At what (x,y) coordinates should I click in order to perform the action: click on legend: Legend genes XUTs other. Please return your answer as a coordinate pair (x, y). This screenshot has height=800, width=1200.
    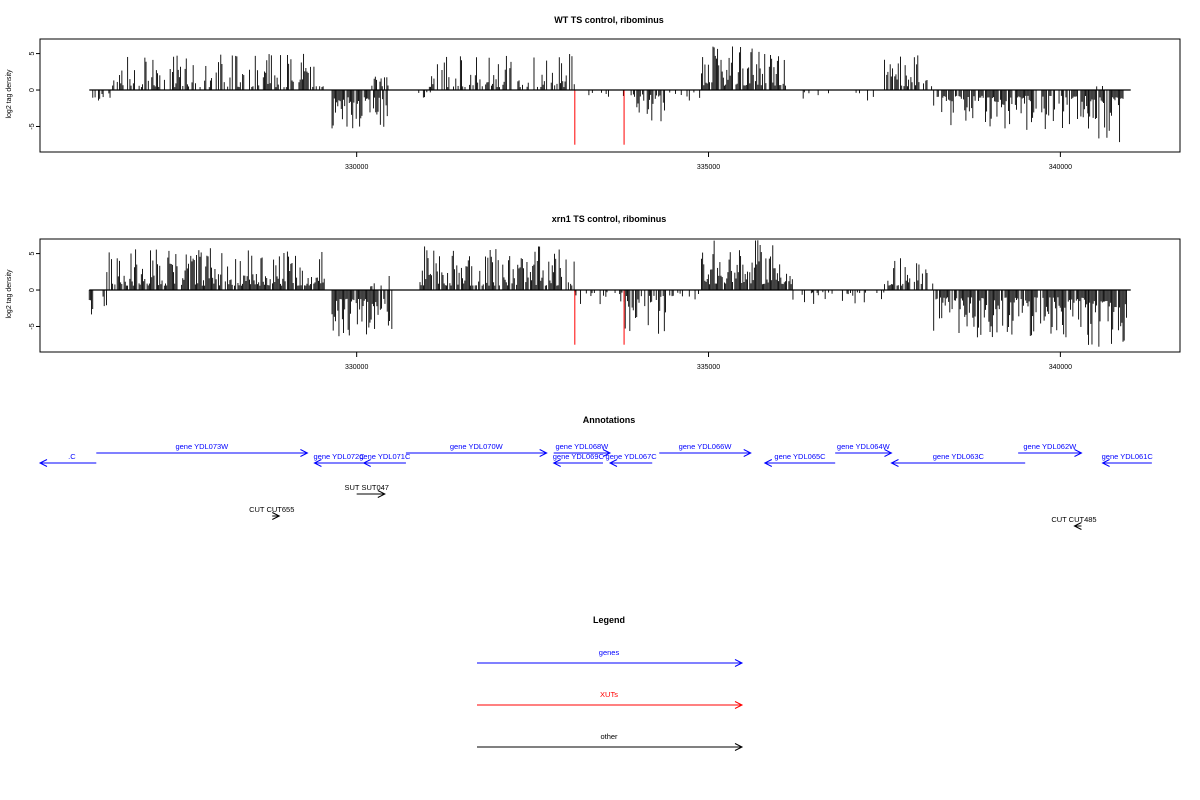
    Looking at the image, I should click on (610, 683).